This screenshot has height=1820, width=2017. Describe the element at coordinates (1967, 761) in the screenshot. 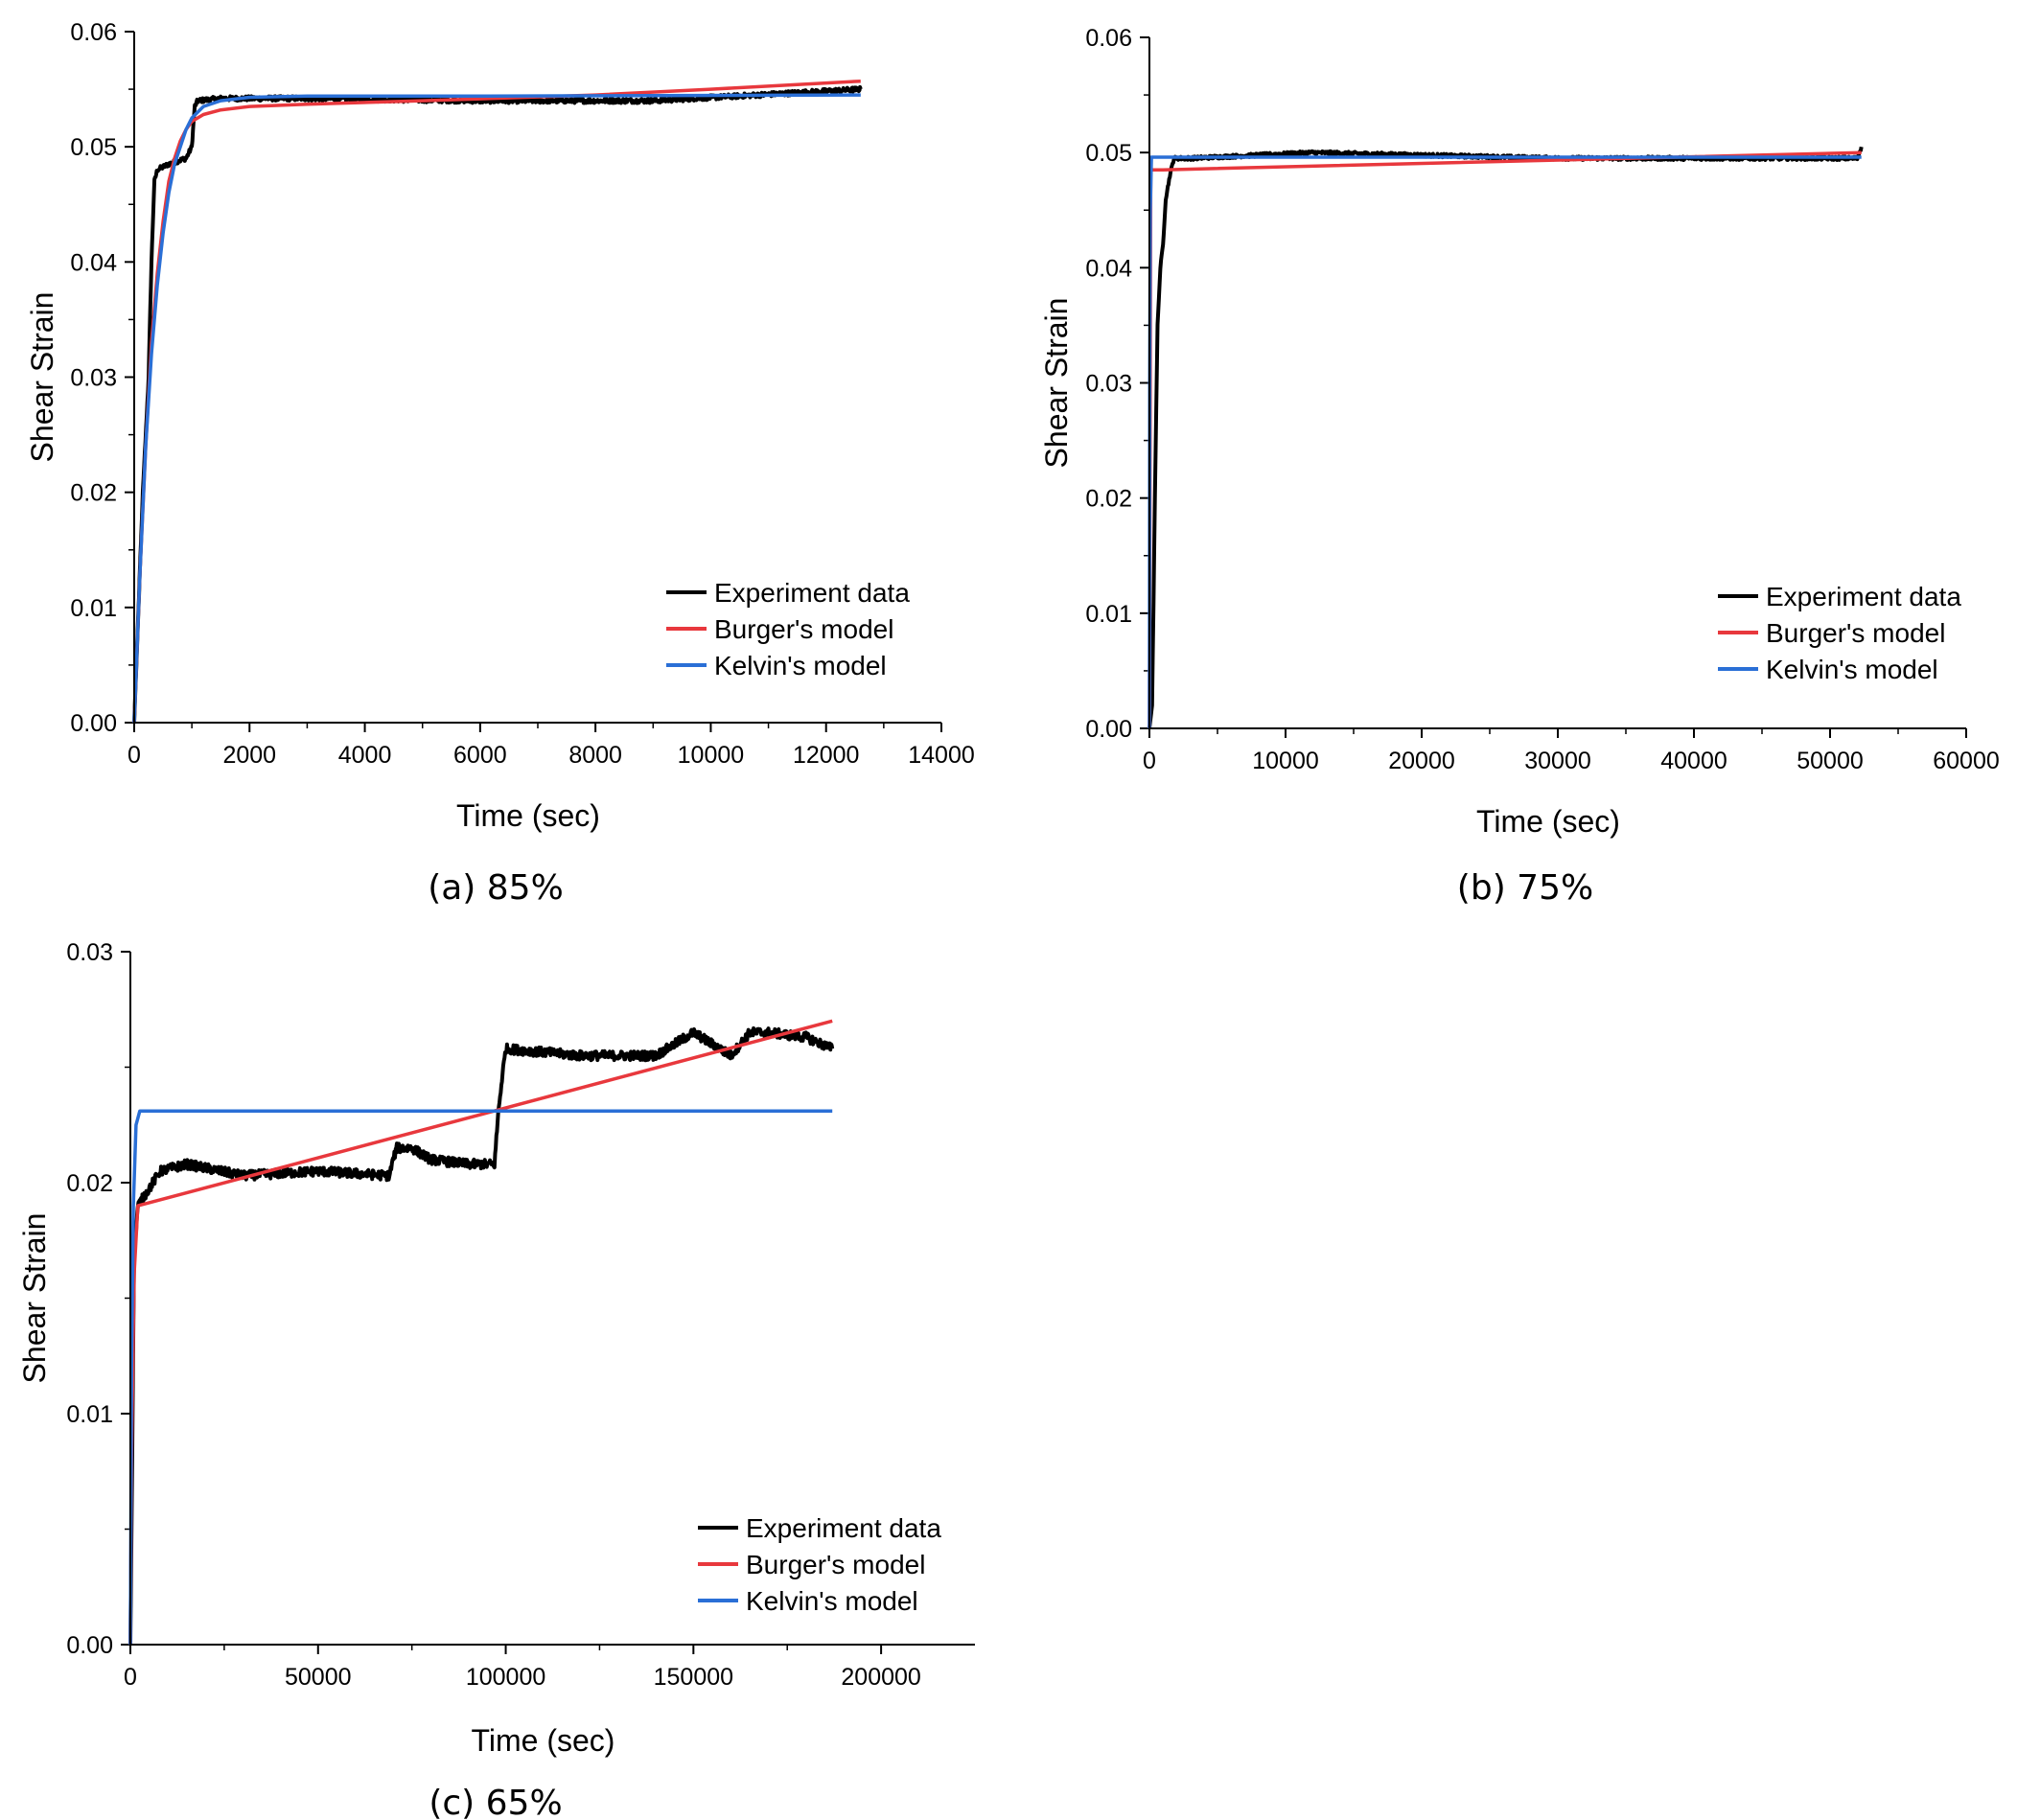

I see `x-tick-label: 60000` at that location.